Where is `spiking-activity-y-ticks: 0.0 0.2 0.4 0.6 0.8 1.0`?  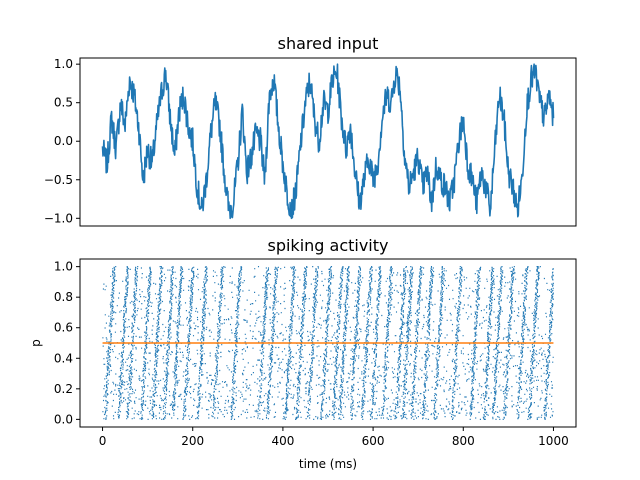 spiking-activity-y-ticks: 0.0 0.2 0.4 0.6 0.8 1.0 is located at coordinates (67, 343).